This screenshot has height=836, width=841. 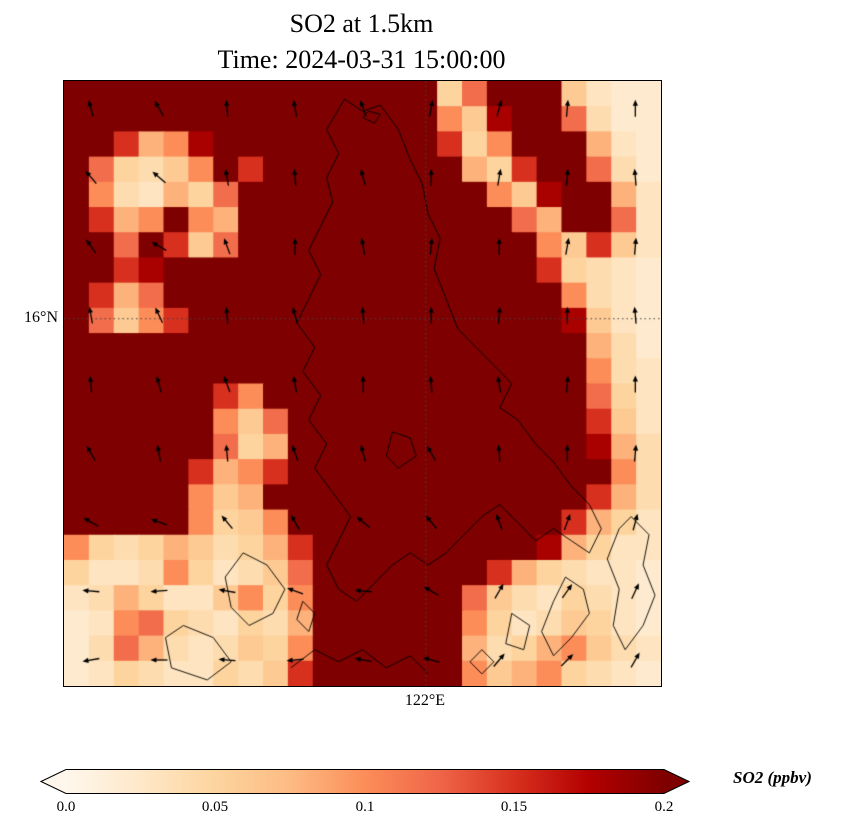 I want to click on colorbar-label: SO2 (ppbv), so click(x=772, y=777).